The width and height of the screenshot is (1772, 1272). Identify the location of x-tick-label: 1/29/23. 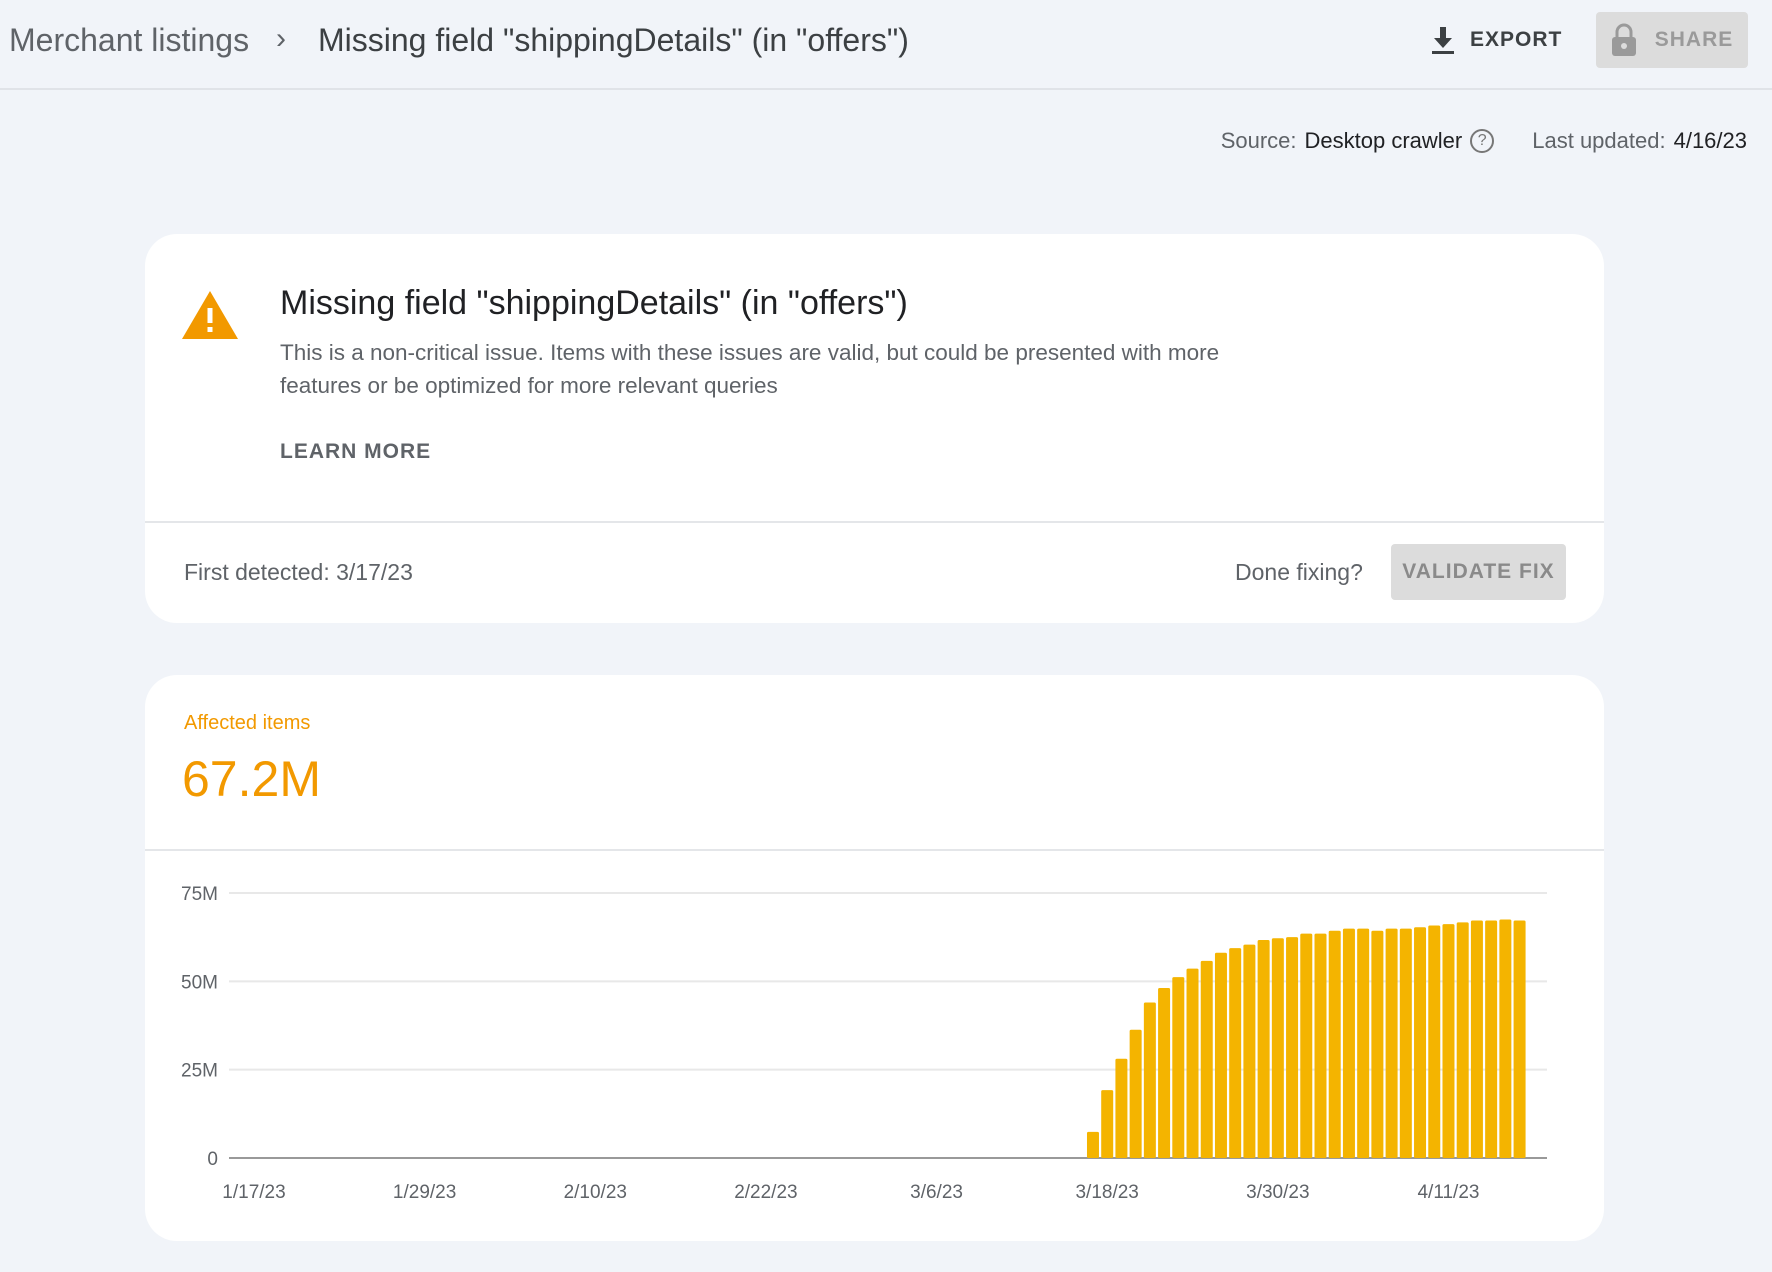
(424, 1192).